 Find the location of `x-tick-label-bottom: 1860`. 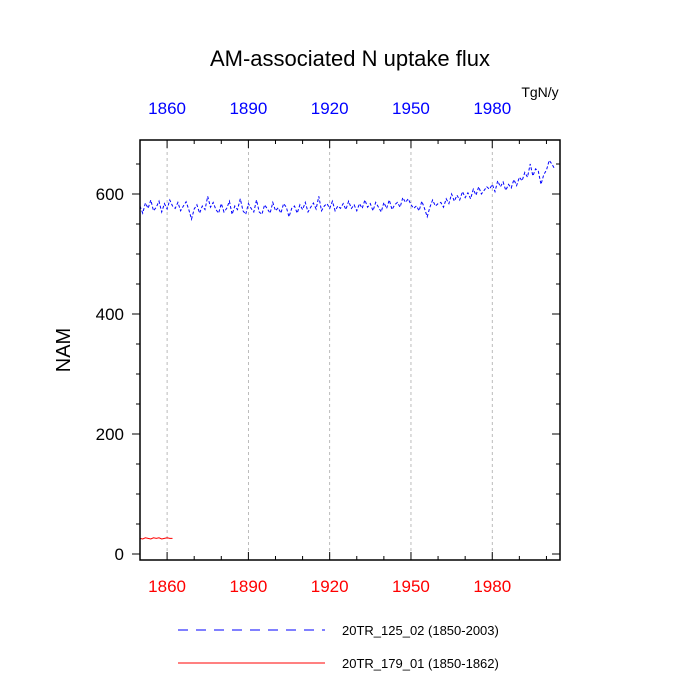

x-tick-label-bottom: 1860 is located at coordinates (167, 586).